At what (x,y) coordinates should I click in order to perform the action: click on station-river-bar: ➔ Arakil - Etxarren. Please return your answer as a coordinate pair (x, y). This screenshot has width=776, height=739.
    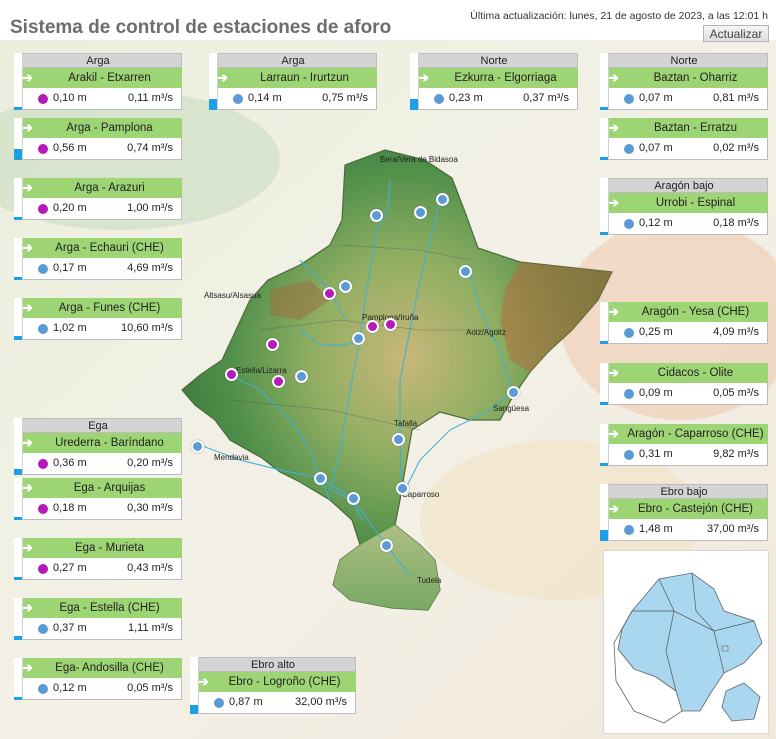
    Looking at the image, I should click on (98, 78).